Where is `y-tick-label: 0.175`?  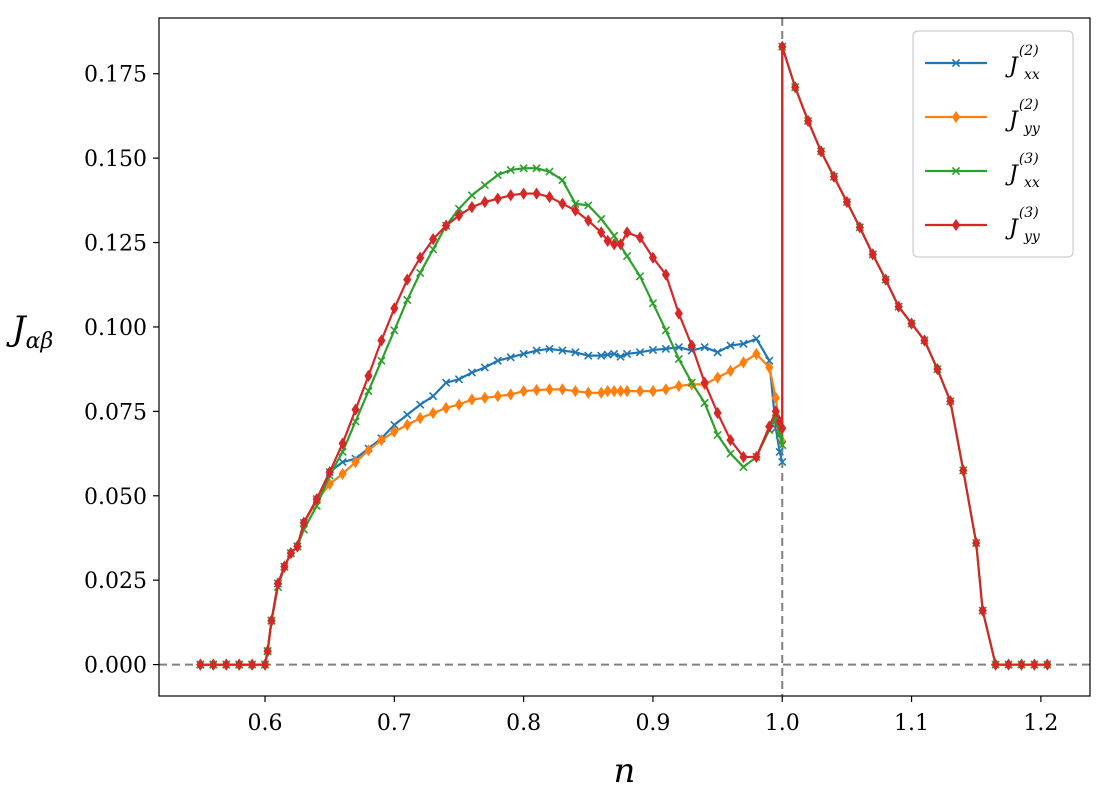
y-tick-label: 0.175 is located at coordinates (115, 75).